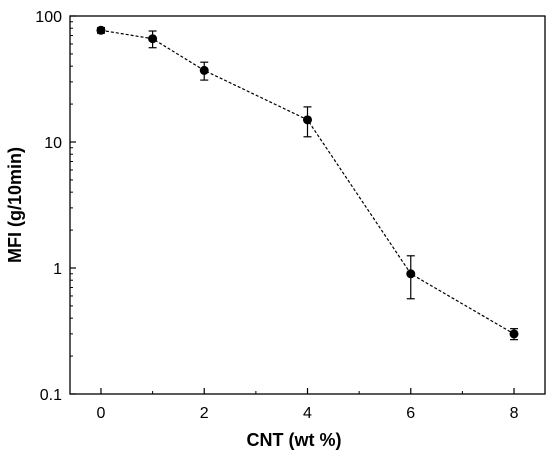  Describe the element at coordinates (51, 395) in the screenshot. I see `y-tick-label: 0.1` at that location.